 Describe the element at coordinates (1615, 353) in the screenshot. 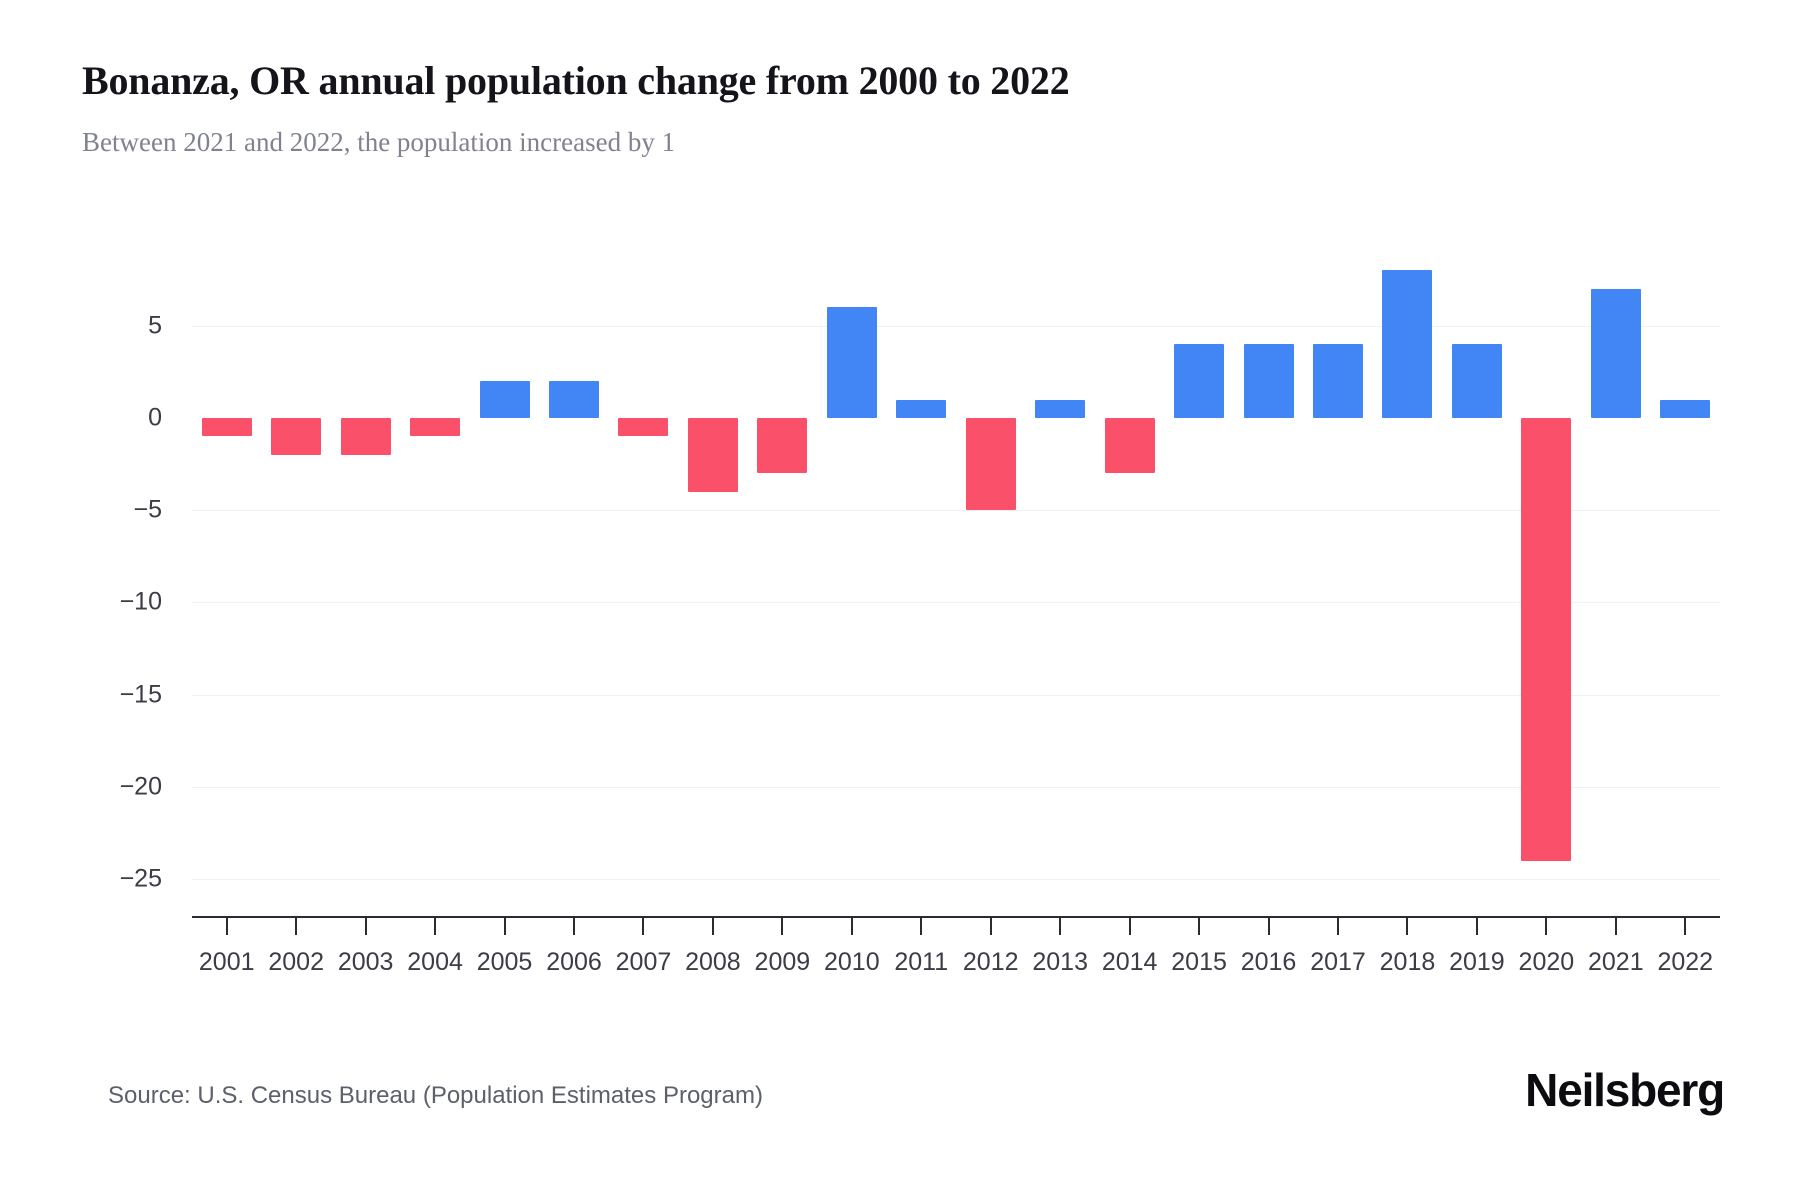

I see `bar-2021` at that location.